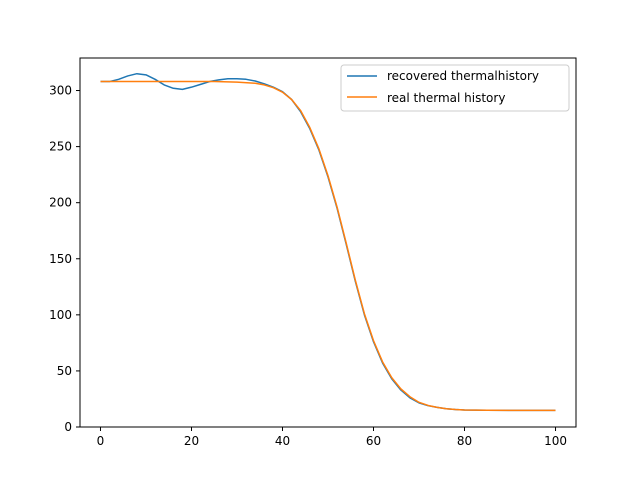  What do you see at coordinates (101, 441) in the screenshot?
I see `x-tick-label: 0` at bounding box center [101, 441].